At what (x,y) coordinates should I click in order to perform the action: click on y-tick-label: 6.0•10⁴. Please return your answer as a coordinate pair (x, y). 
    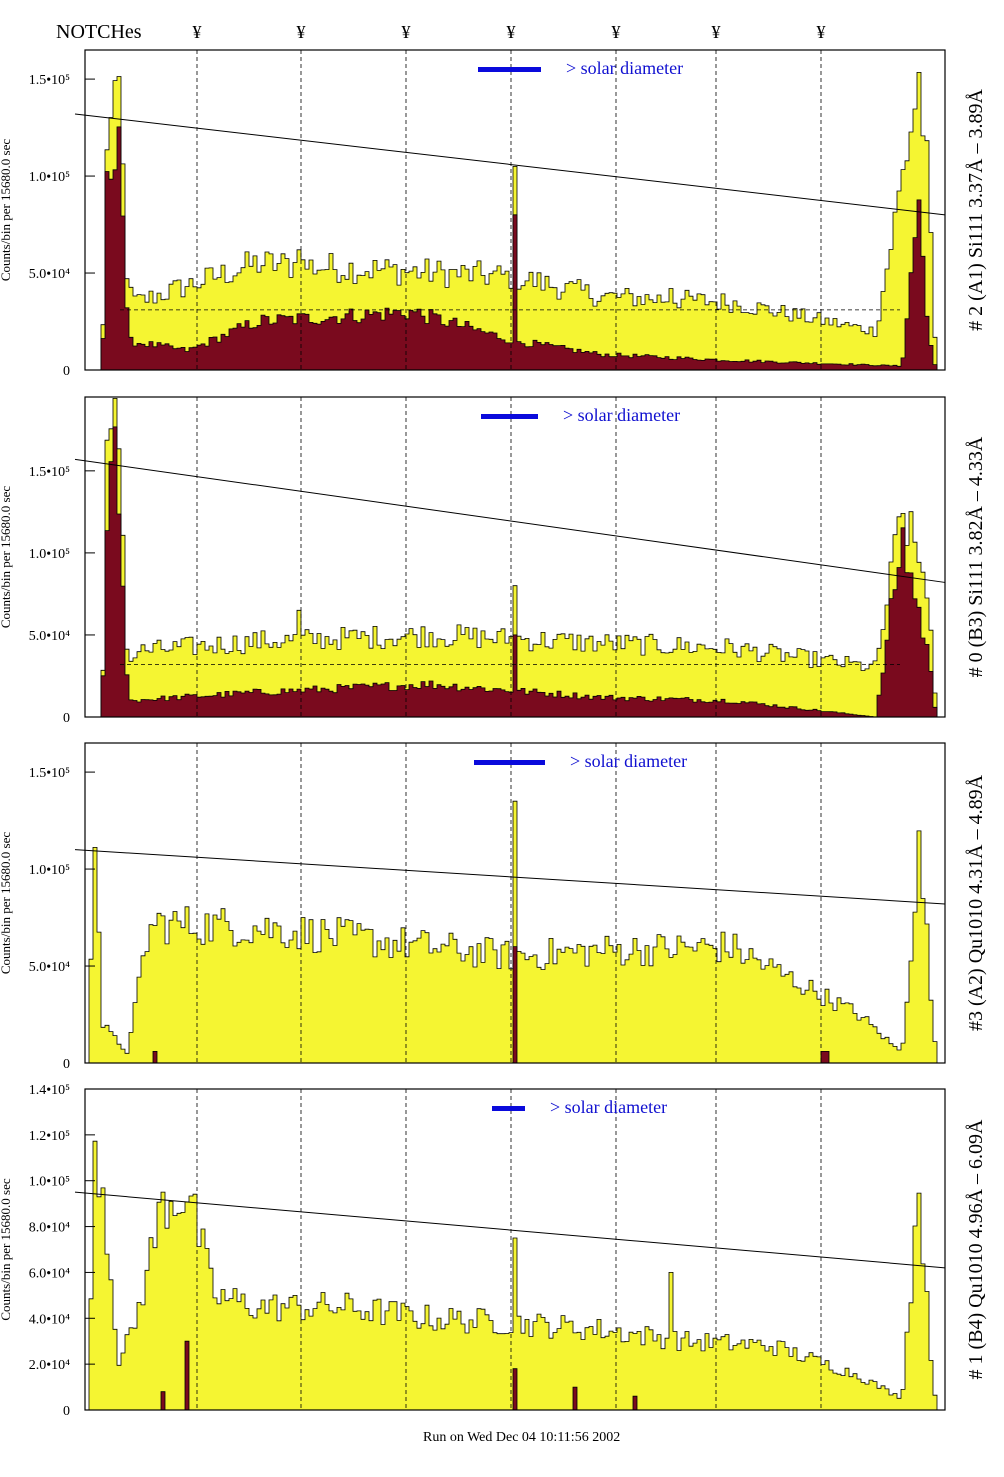
    Looking at the image, I should click on (49, 1273).